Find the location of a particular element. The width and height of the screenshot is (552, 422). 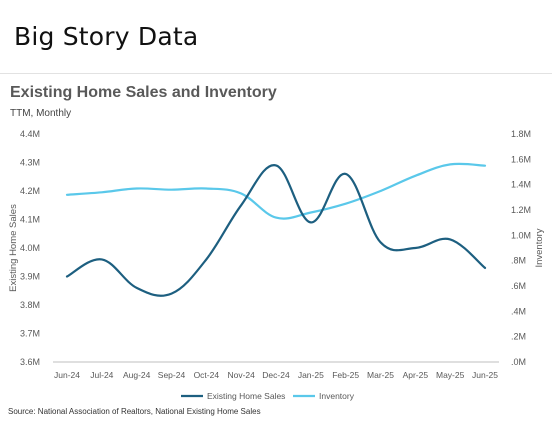

y-tick-label-right: 1.8M is located at coordinates (521, 134).